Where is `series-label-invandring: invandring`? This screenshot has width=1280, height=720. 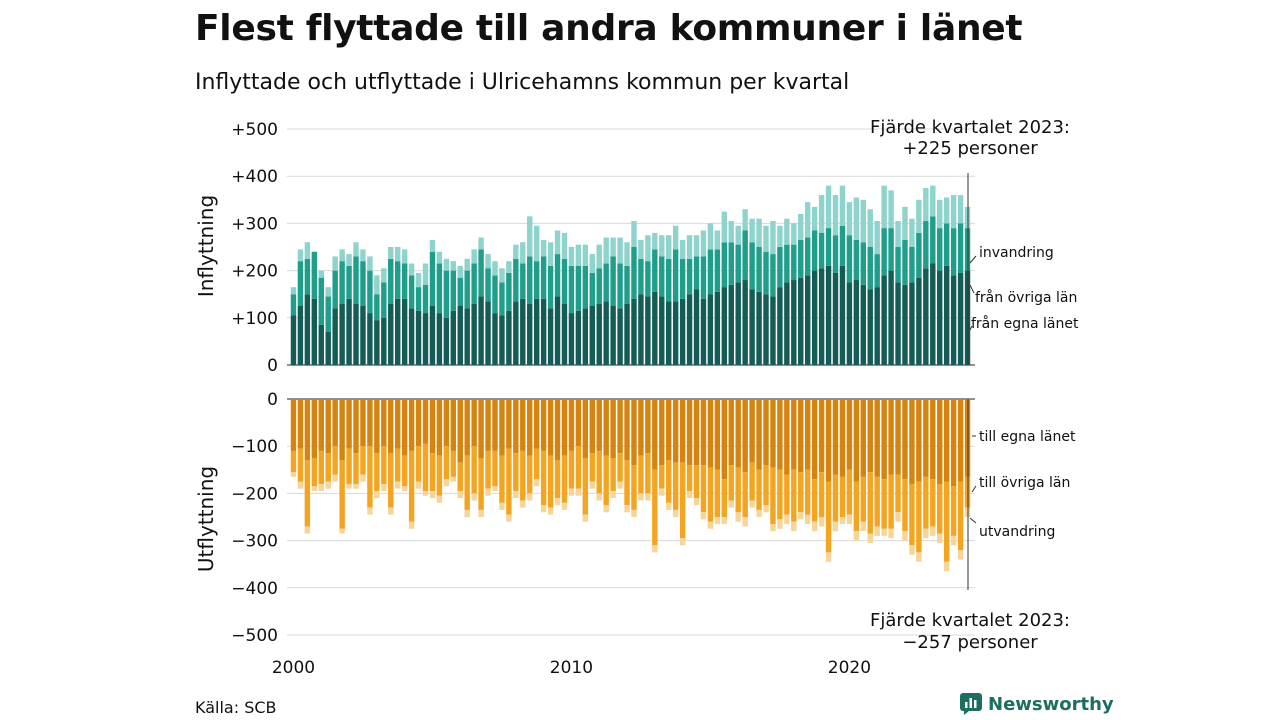
series-label-invandring: invandring is located at coordinates (1016, 253).